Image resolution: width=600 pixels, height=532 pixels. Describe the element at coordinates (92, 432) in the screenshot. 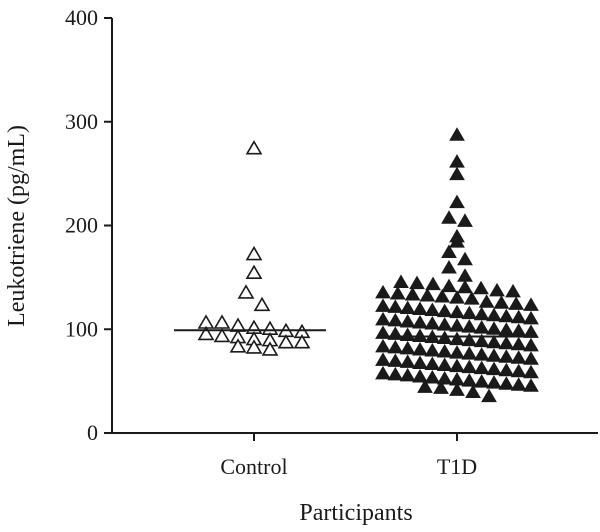

I see `y-tick-label: 0` at that location.